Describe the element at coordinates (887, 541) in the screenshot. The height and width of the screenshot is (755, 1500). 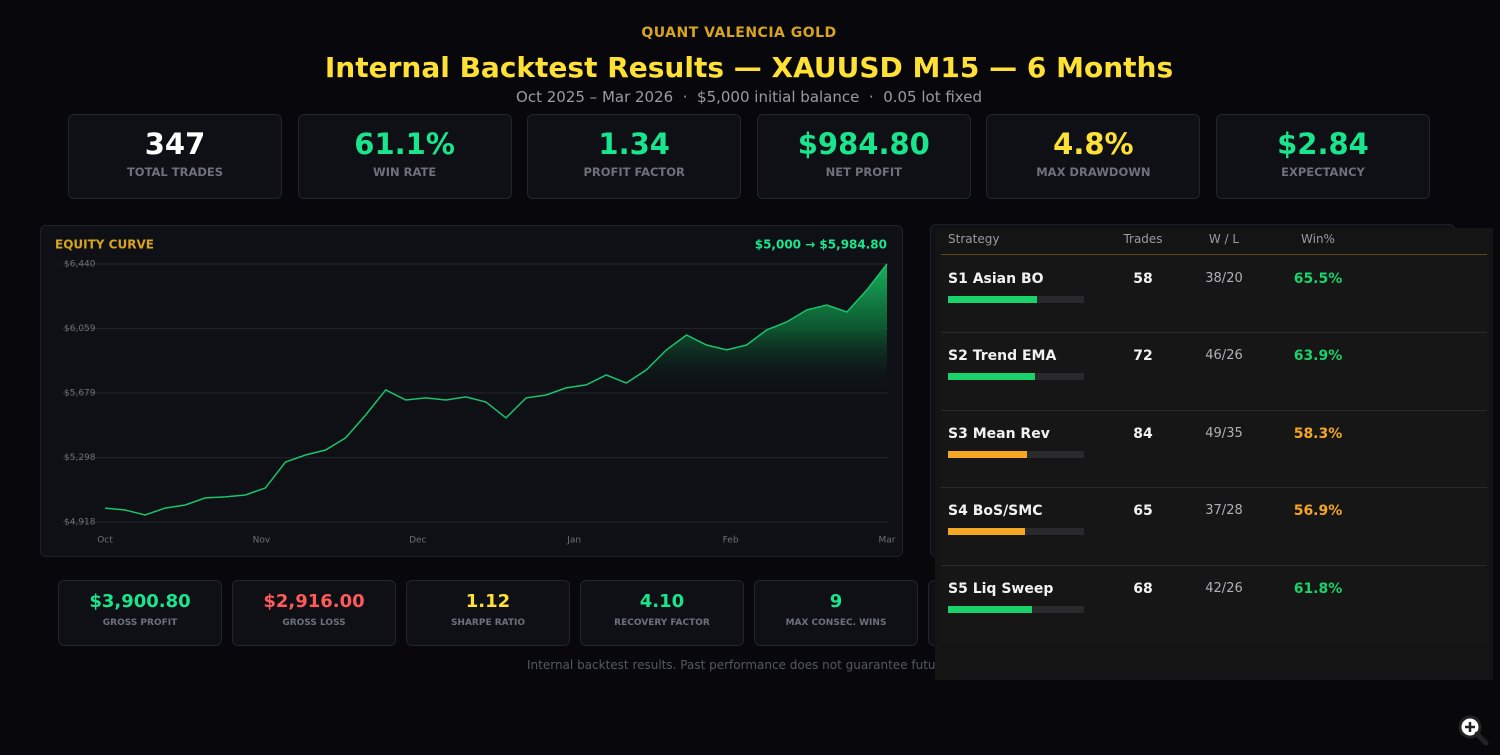
I see `x-tick-label: Mar` at that location.